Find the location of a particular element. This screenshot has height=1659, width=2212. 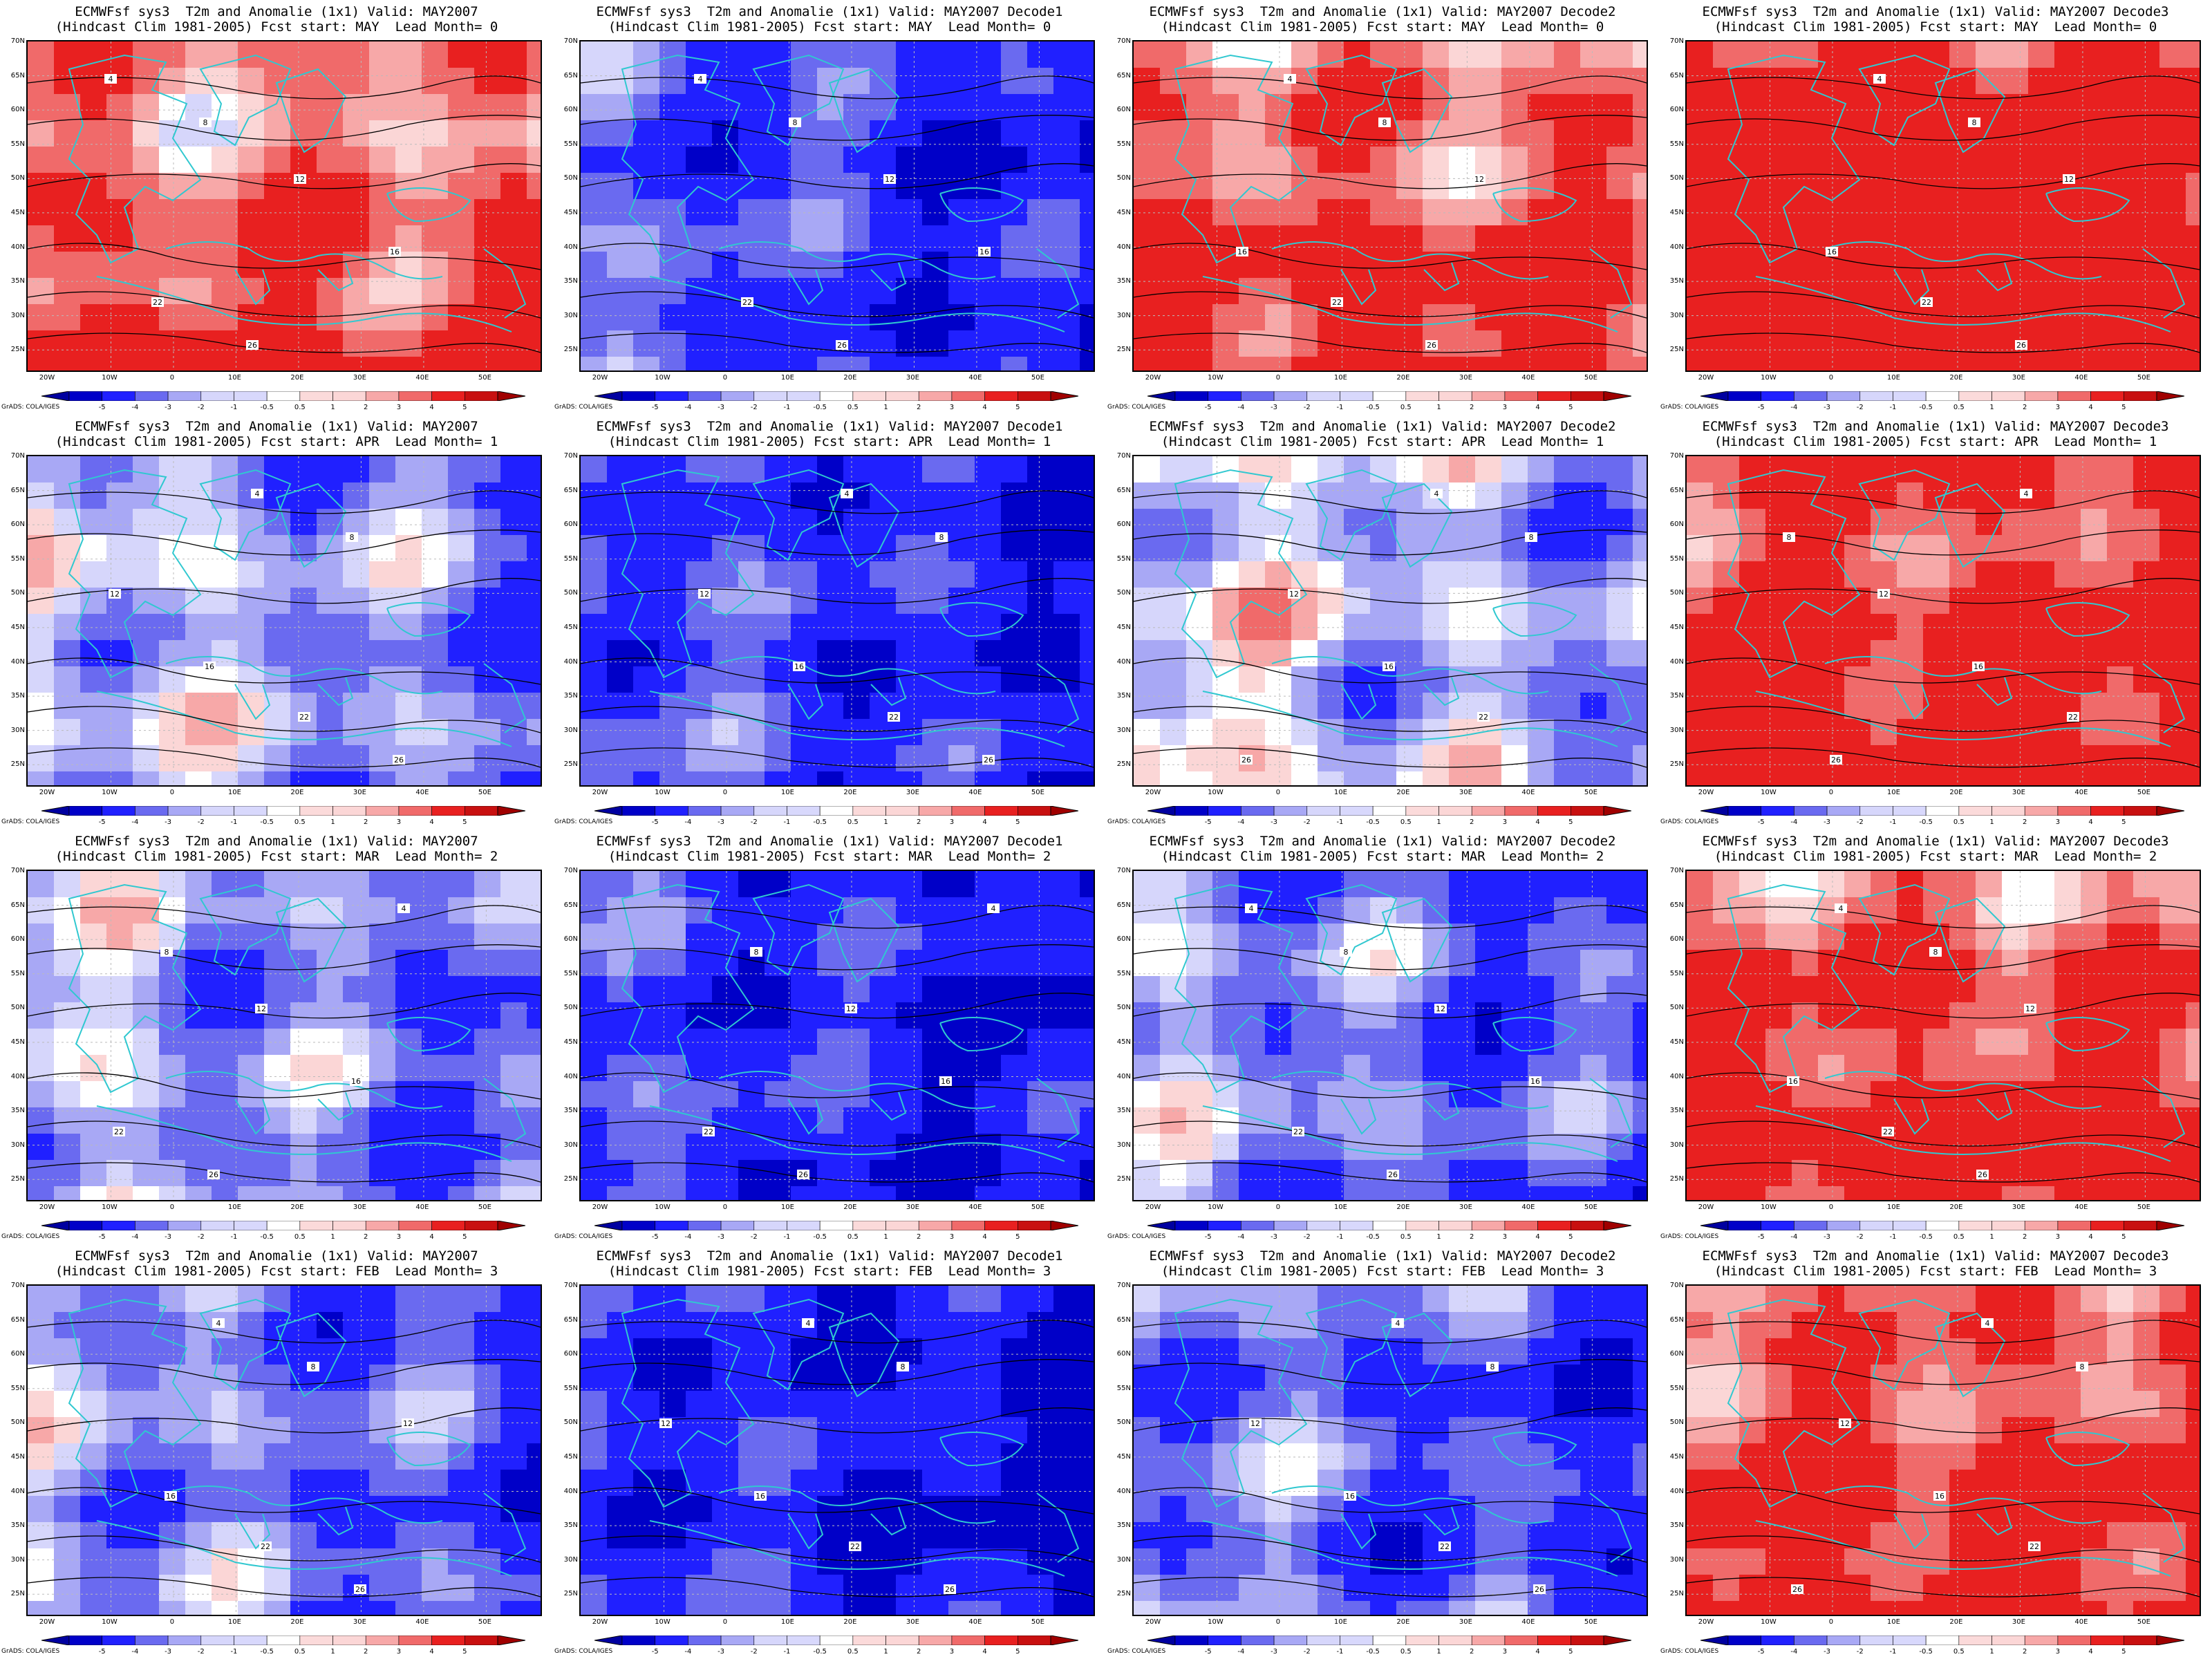

contour-label: 26 is located at coordinates (842, 345).